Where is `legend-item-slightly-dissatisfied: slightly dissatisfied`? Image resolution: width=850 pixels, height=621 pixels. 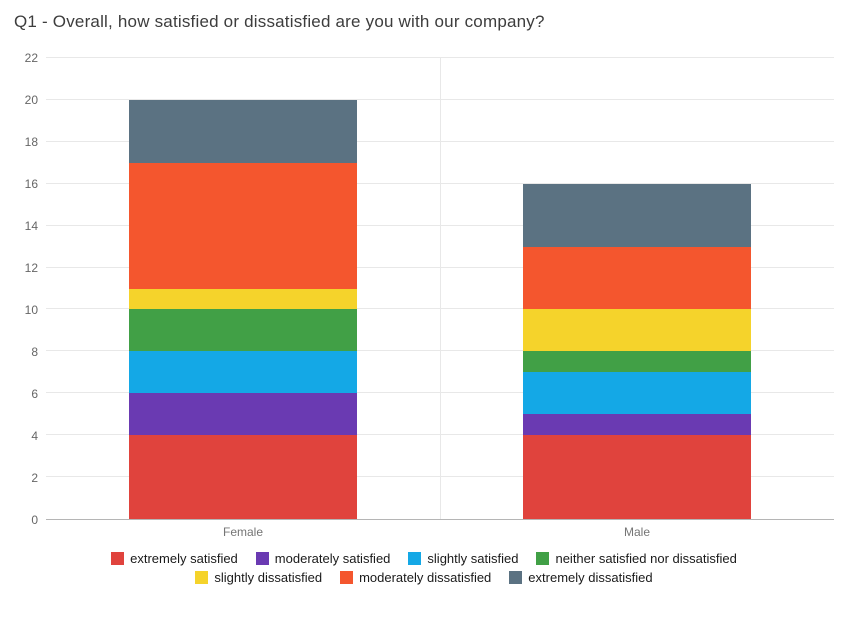
legend-item-slightly-dissatisfied: slightly dissatisfied is located at coordinates (258, 577).